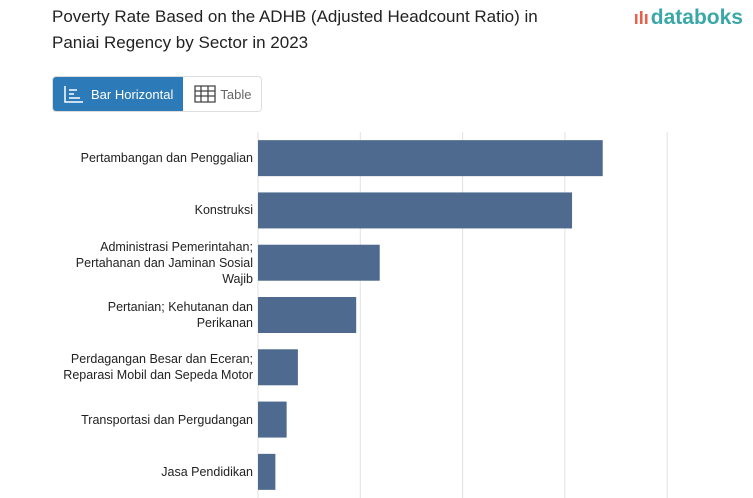 The width and height of the screenshot is (753, 498). What do you see at coordinates (236, 94) in the screenshot?
I see `button-label: Table` at bounding box center [236, 94].